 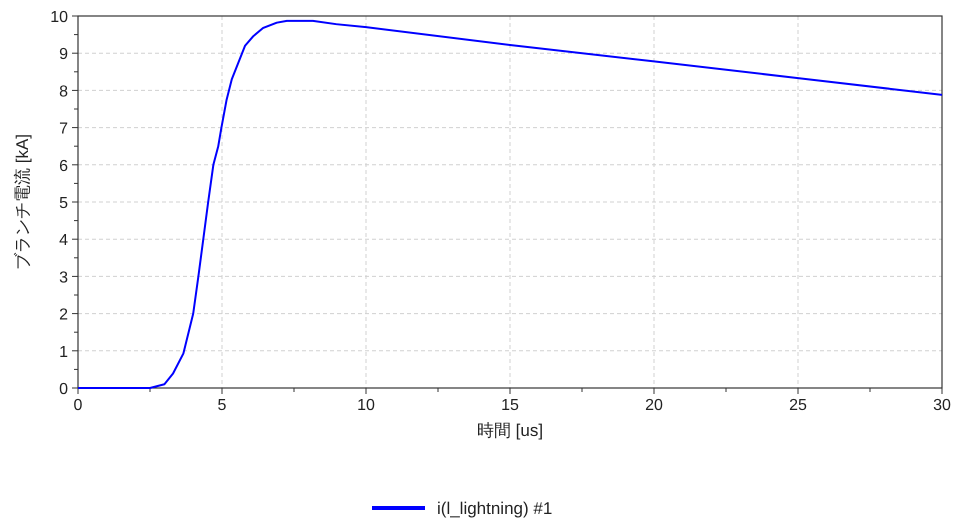 I want to click on y-tick-label: 7, so click(x=63, y=129).